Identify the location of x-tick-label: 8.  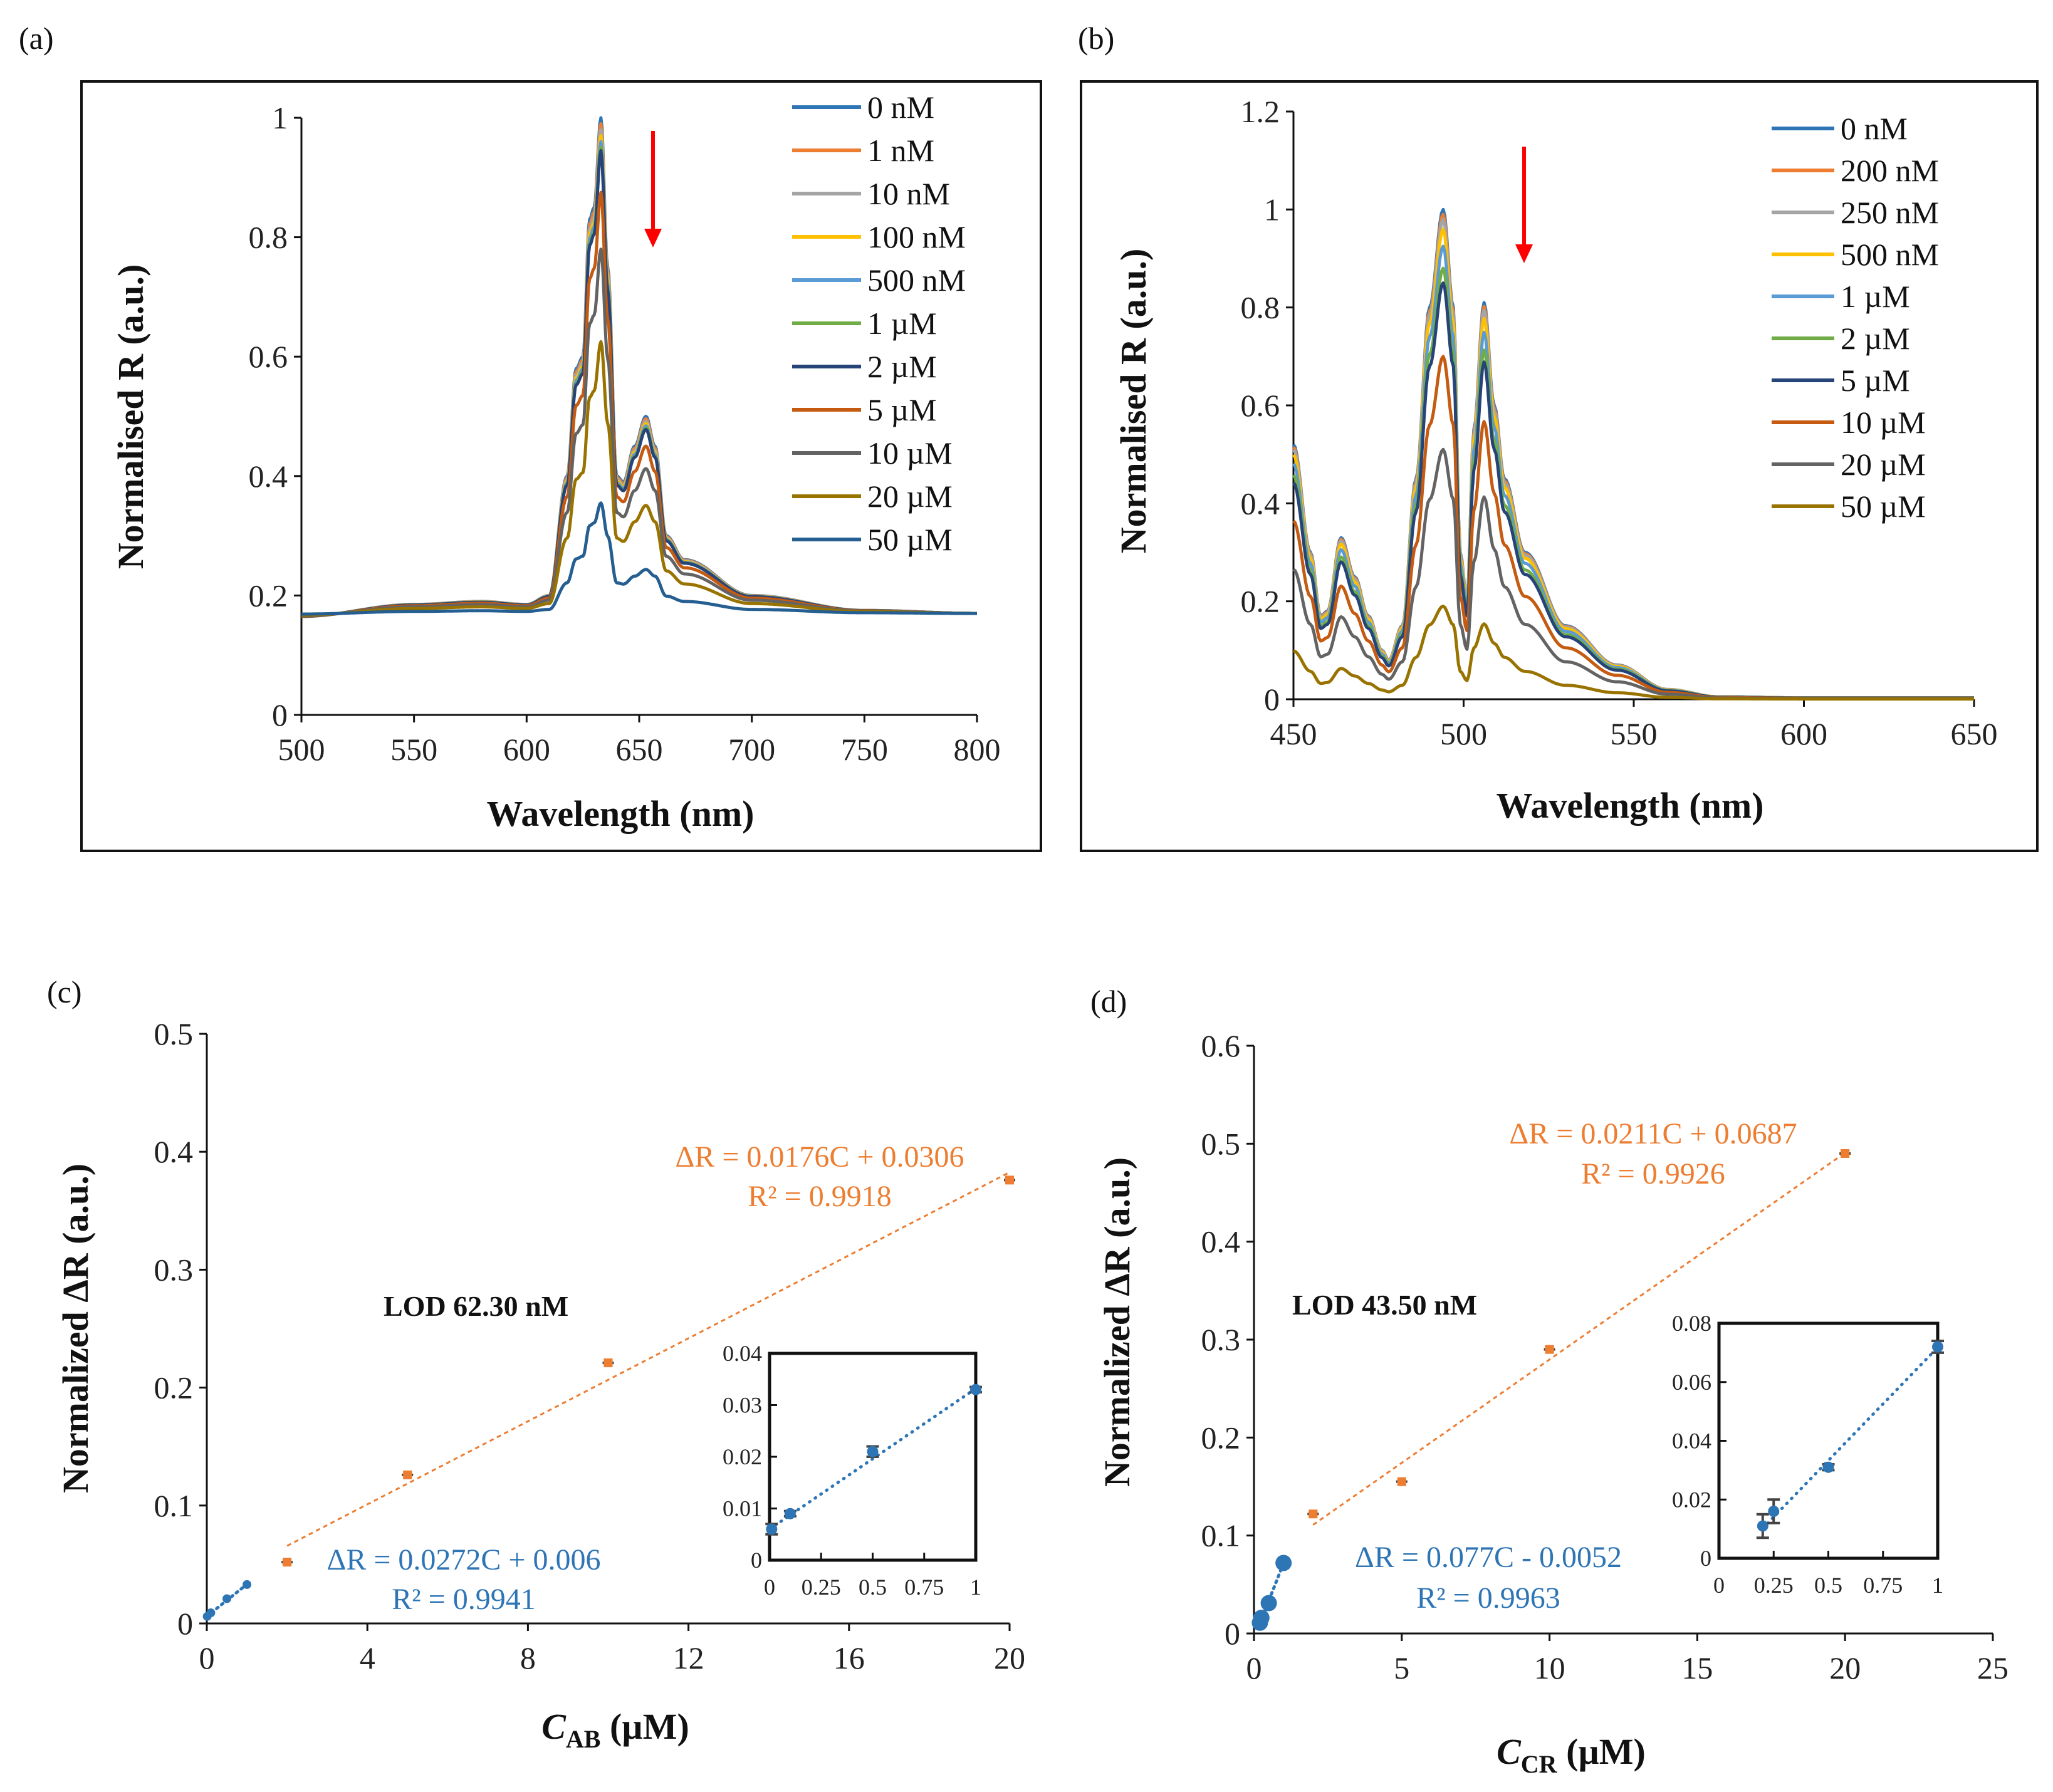
(528, 1657).